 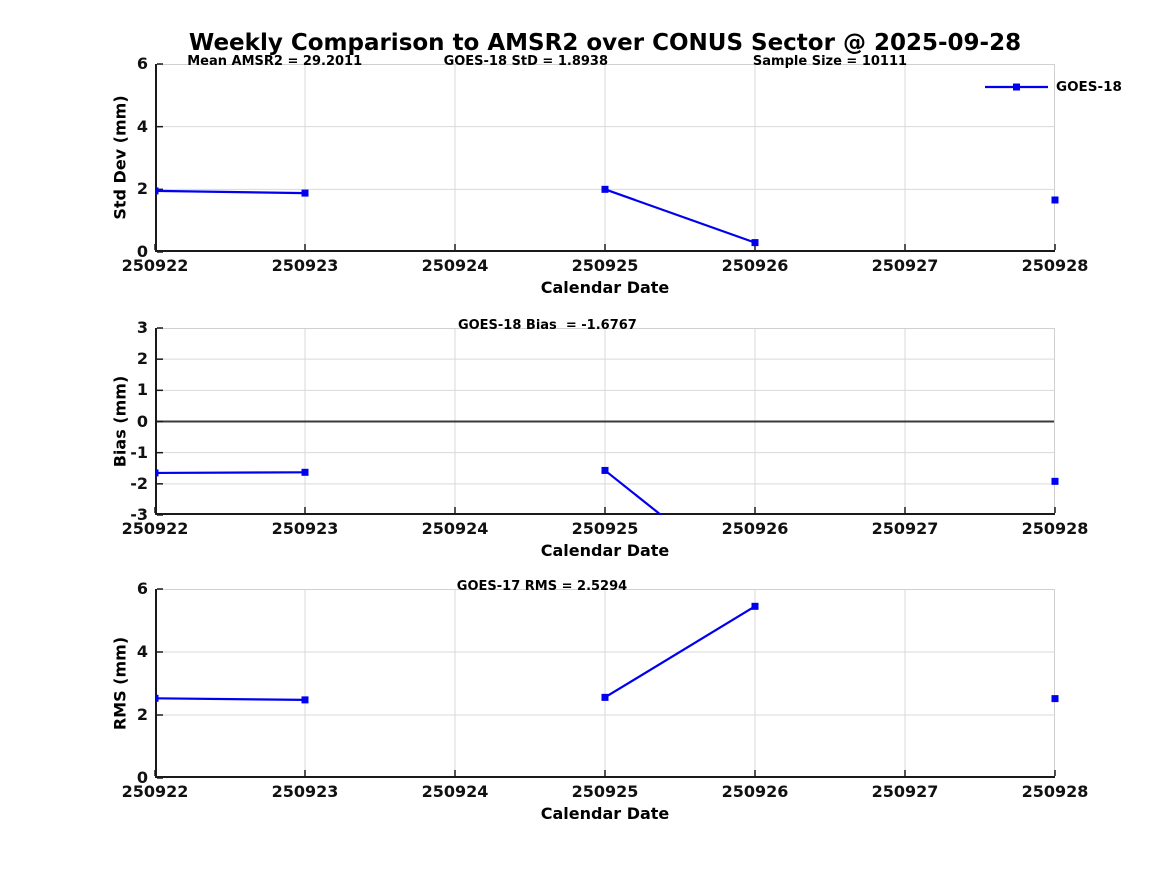 What do you see at coordinates (275, 61) in the screenshot?
I see `annotation: Mean AMSR2 = 29.2011` at bounding box center [275, 61].